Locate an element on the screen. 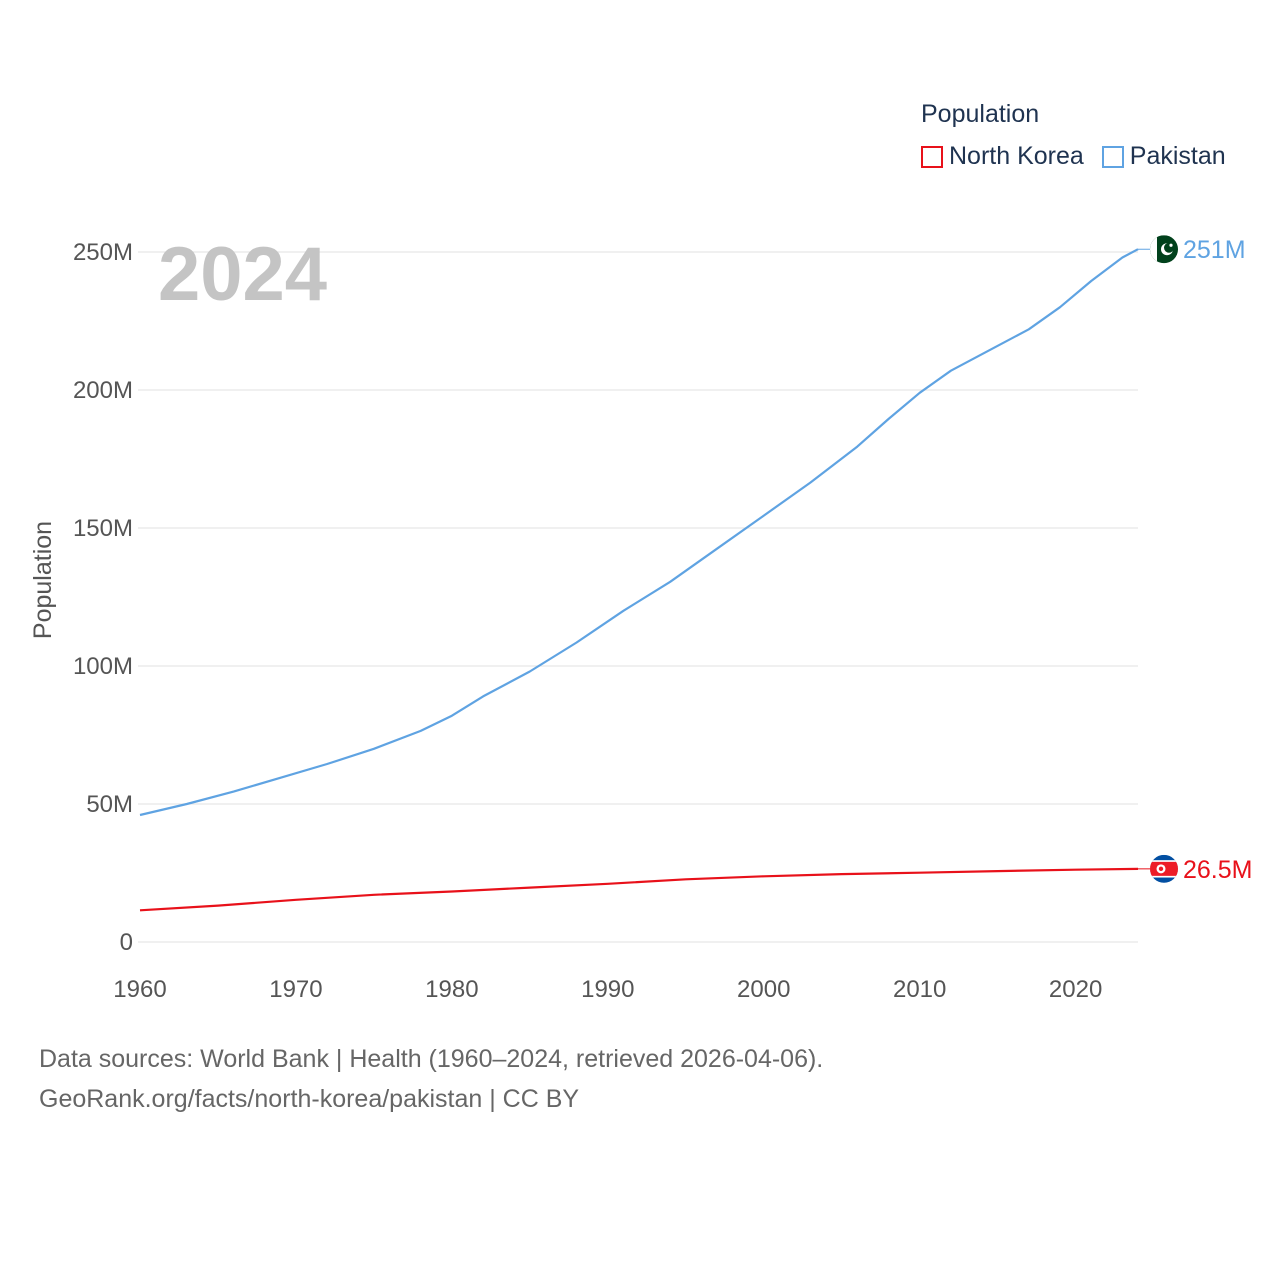  legend-swatch-pakistan is located at coordinates (1112, 156).